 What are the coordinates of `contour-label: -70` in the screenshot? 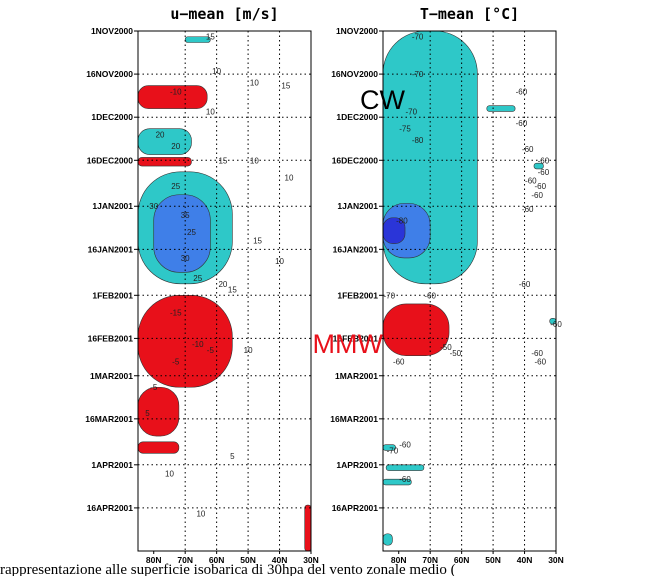 It's located at (418, 74).